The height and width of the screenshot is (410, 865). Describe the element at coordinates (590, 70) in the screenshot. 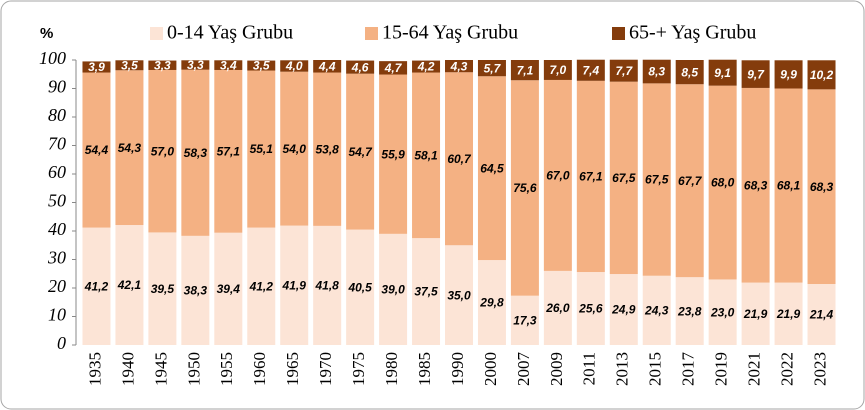

I see `data-label: 7,4` at that location.